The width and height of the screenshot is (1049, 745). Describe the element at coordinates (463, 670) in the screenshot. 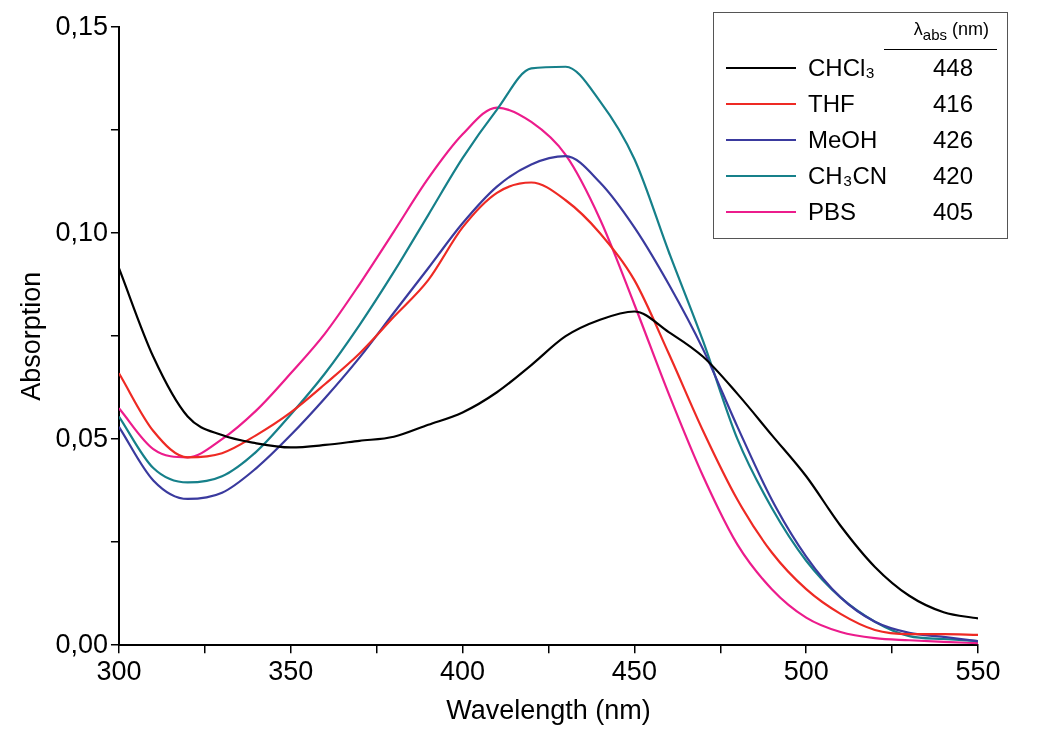

I see `x-tick-label: 400` at that location.